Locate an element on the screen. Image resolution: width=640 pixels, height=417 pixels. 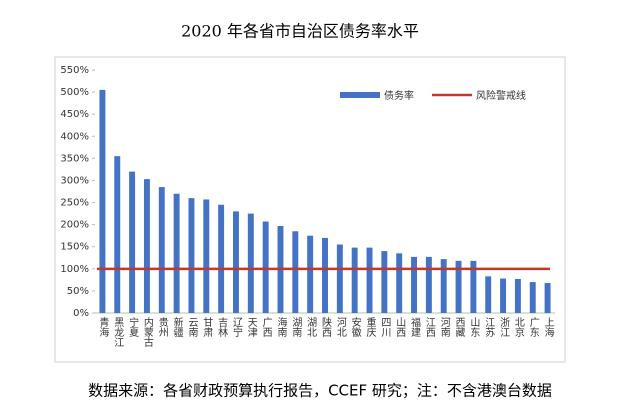
x-tick-label: 浙江 is located at coordinates (504, 327).